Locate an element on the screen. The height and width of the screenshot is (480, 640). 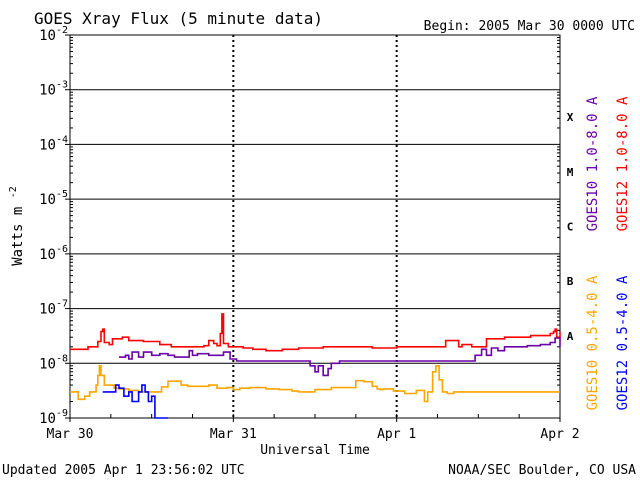
y-axis-label: Watts m -2 is located at coordinates (17, 226).